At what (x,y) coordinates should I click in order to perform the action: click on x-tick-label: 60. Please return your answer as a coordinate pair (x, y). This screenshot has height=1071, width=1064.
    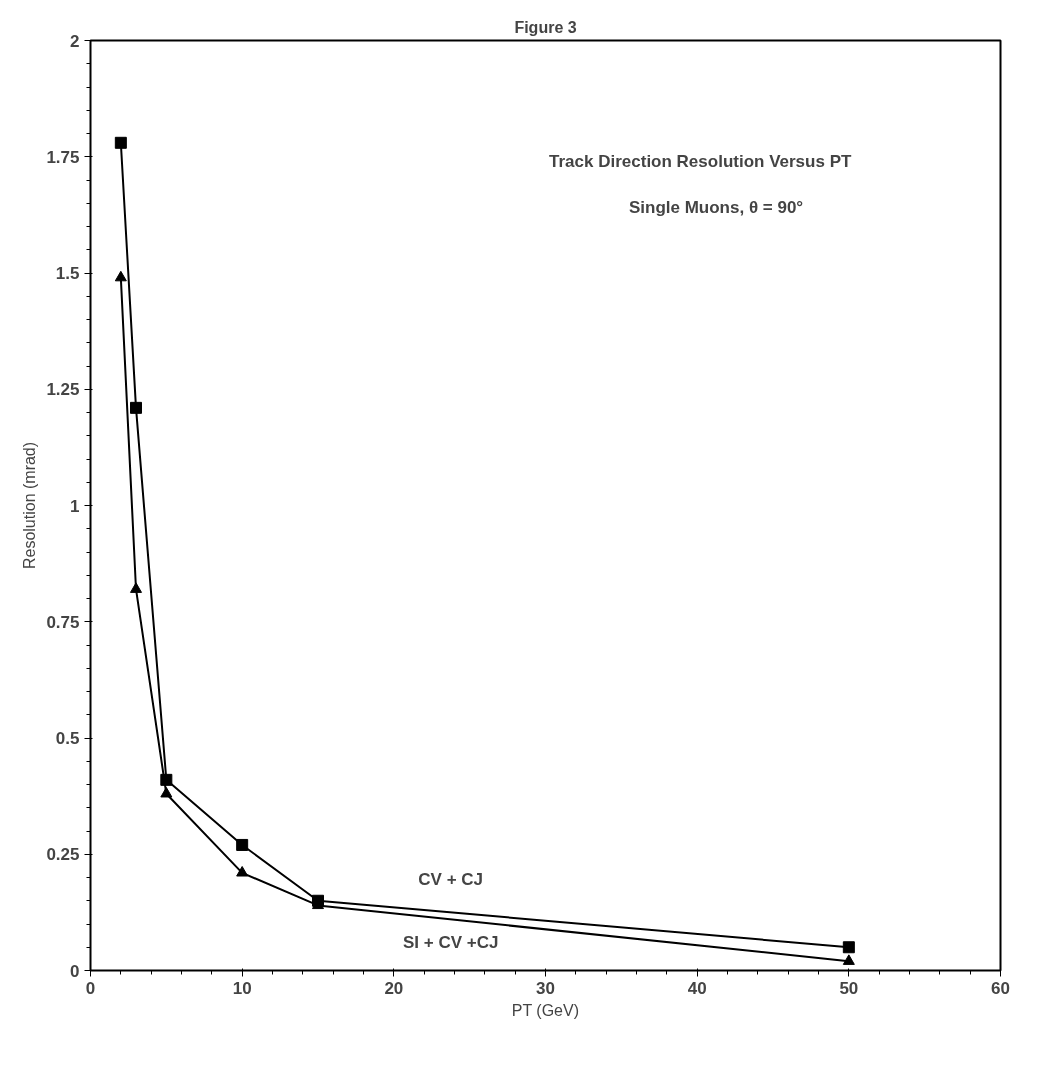
    Looking at the image, I should click on (1000, 988).